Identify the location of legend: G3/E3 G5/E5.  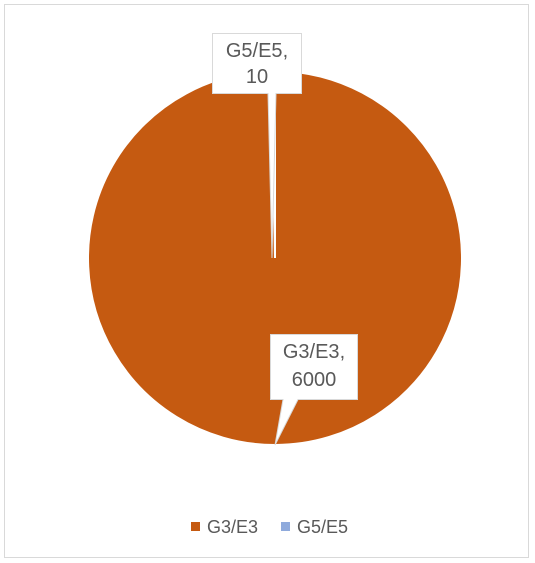
(269, 527).